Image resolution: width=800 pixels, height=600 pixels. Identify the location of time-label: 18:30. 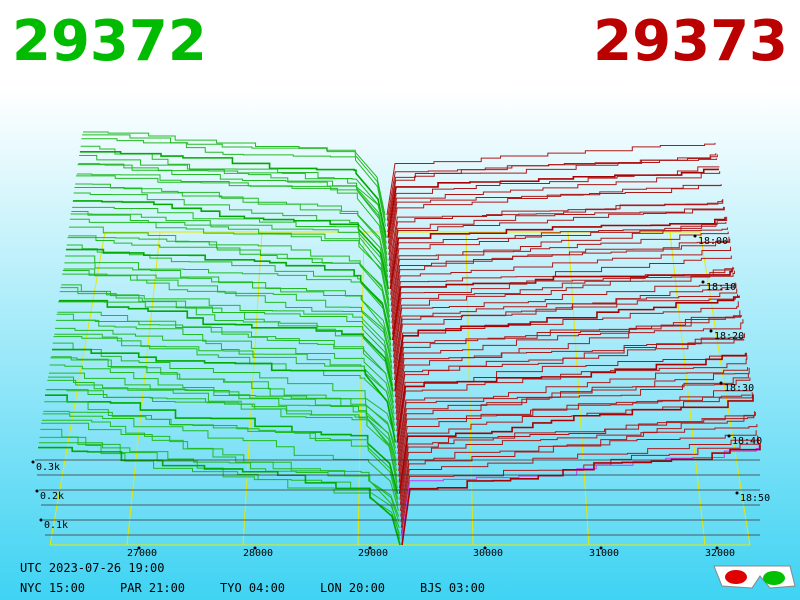
(739, 388).